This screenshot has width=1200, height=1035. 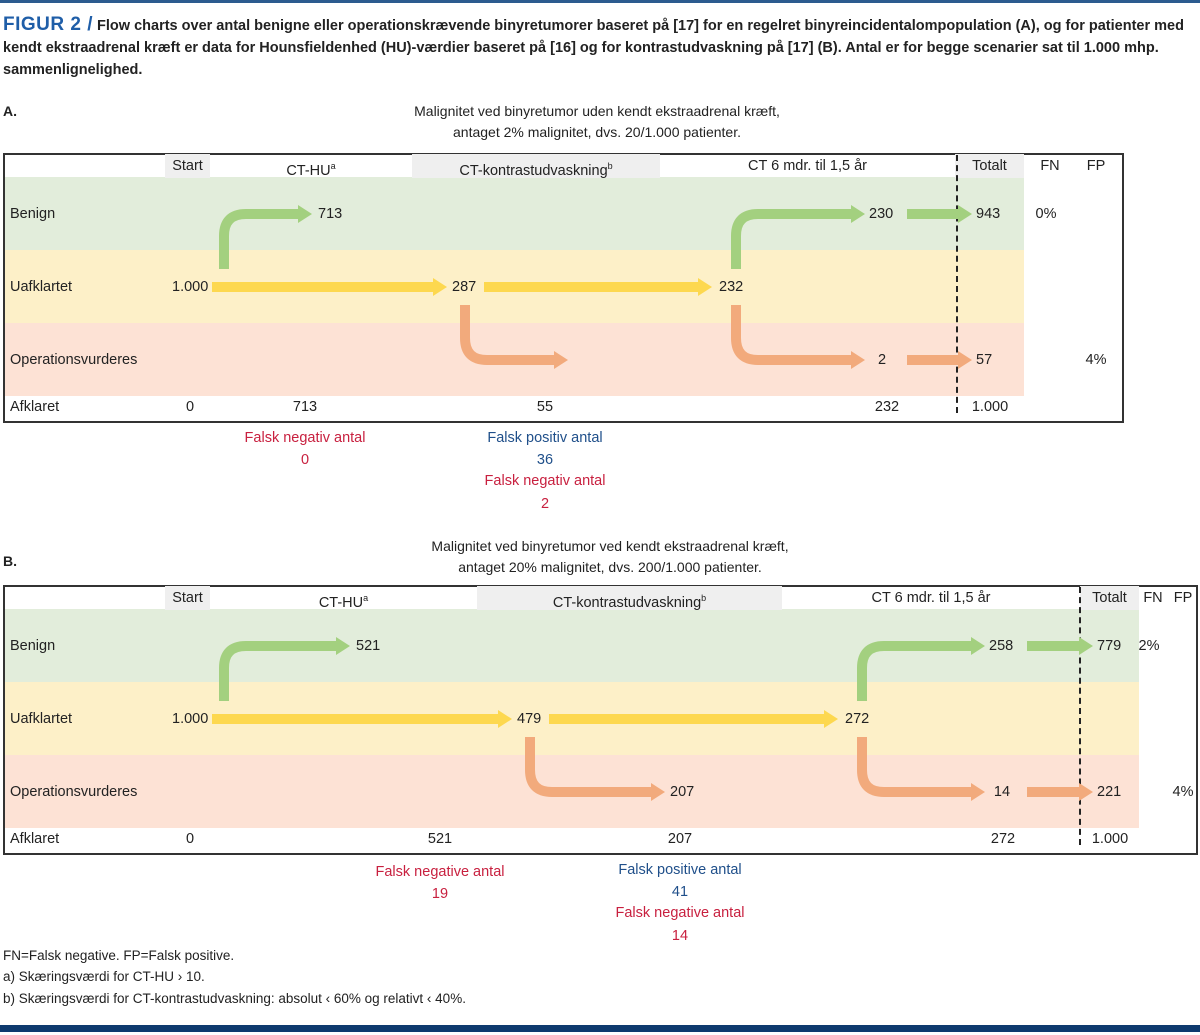 I want to click on afklaret-kontrast: 207, so click(x=680, y=839).